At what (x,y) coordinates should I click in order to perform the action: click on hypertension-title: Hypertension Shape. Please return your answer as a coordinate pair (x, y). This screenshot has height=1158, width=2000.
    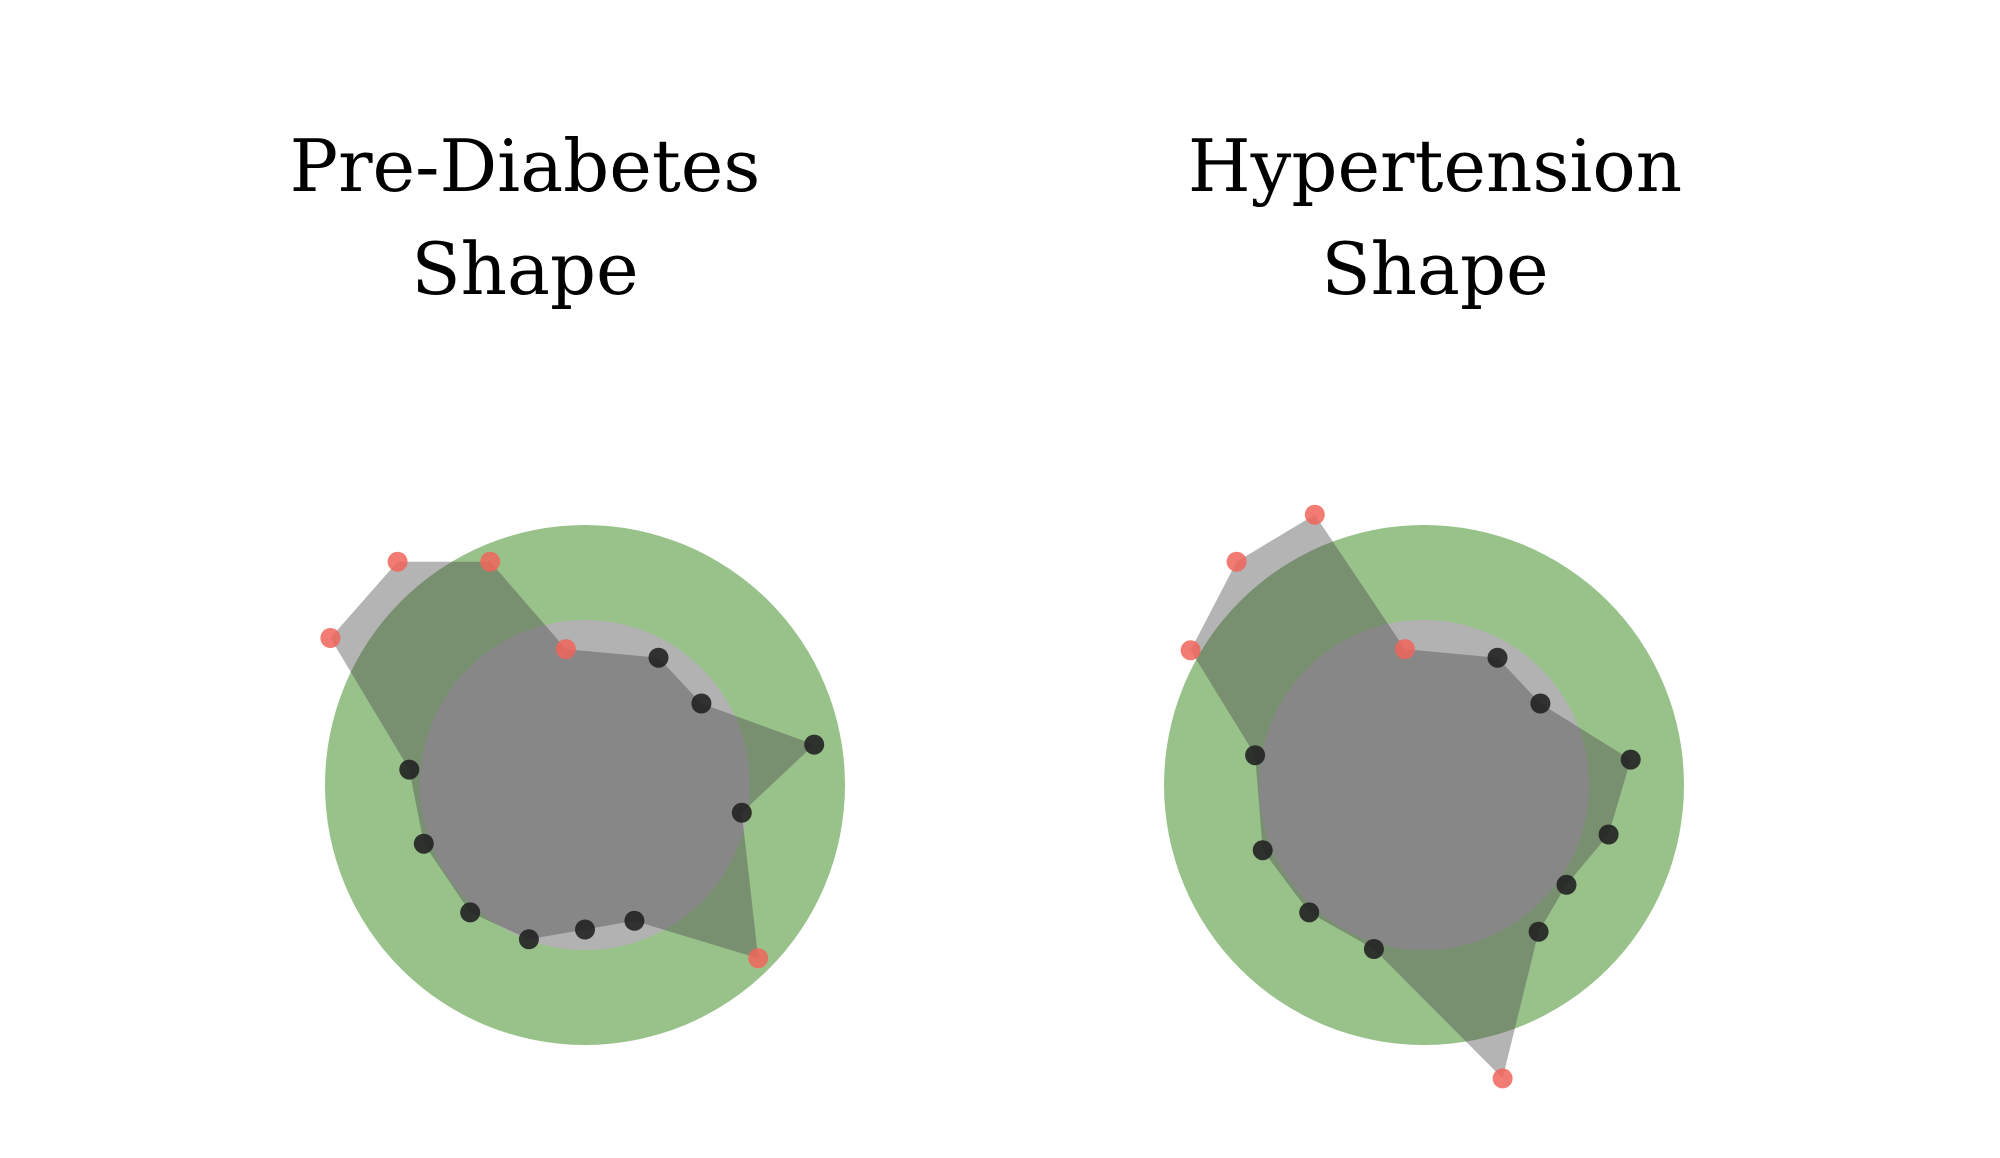
    Looking at the image, I should click on (1435, 217).